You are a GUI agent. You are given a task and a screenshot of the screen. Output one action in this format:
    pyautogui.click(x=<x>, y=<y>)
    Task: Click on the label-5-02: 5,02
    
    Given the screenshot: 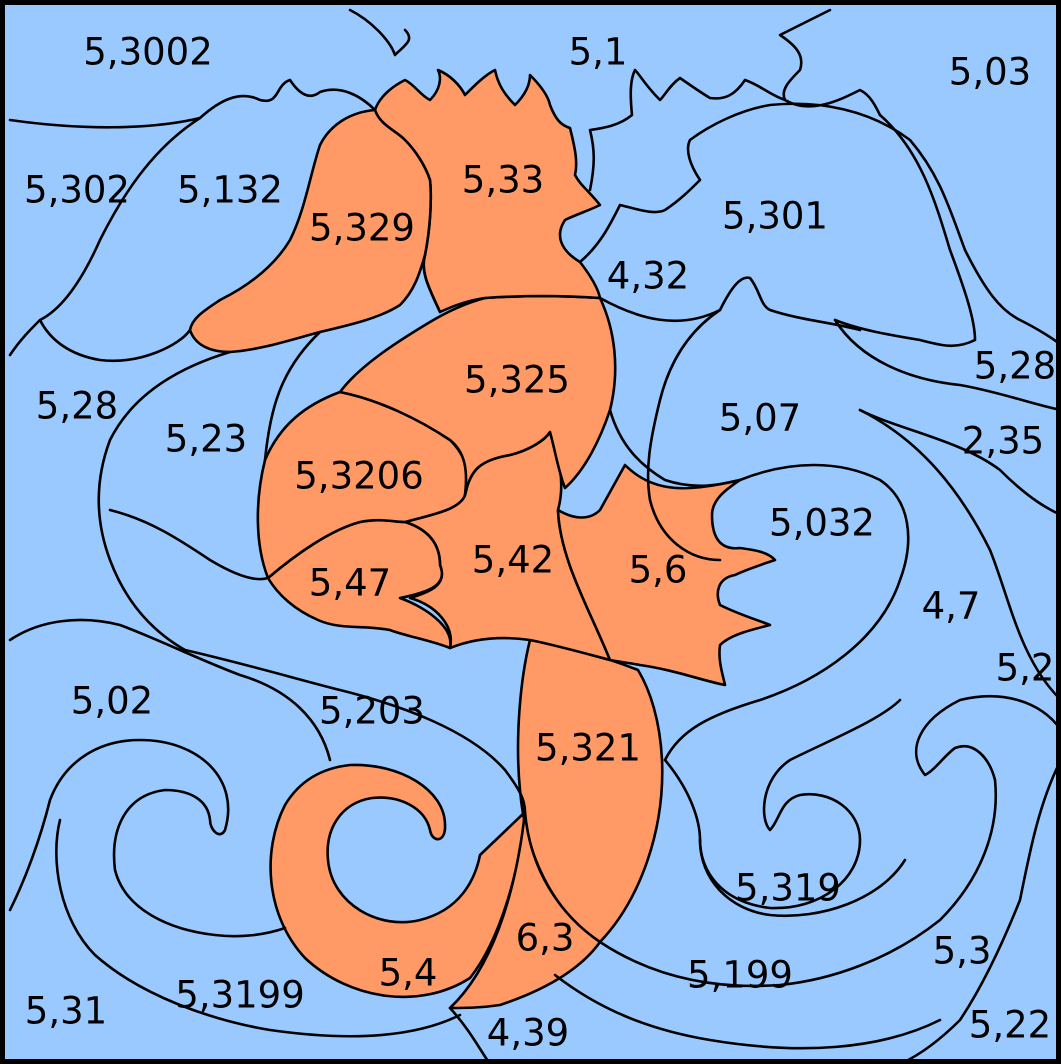 What is the action you would take?
    pyautogui.click(x=112, y=701)
    